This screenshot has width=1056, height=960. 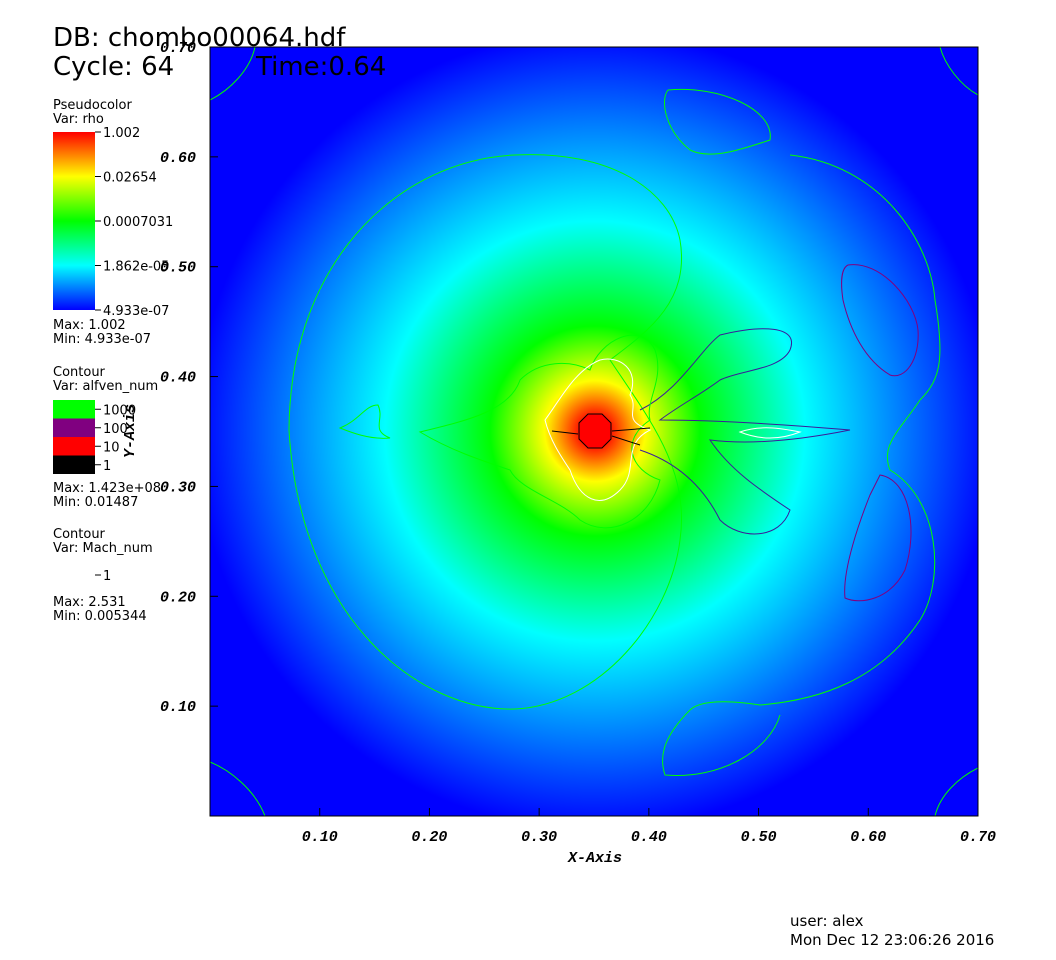 What do you see at coordinates (105, 386) in the screenshot?
I see `legend-var: Var: alfven_num` at bounding box center [105, 386].